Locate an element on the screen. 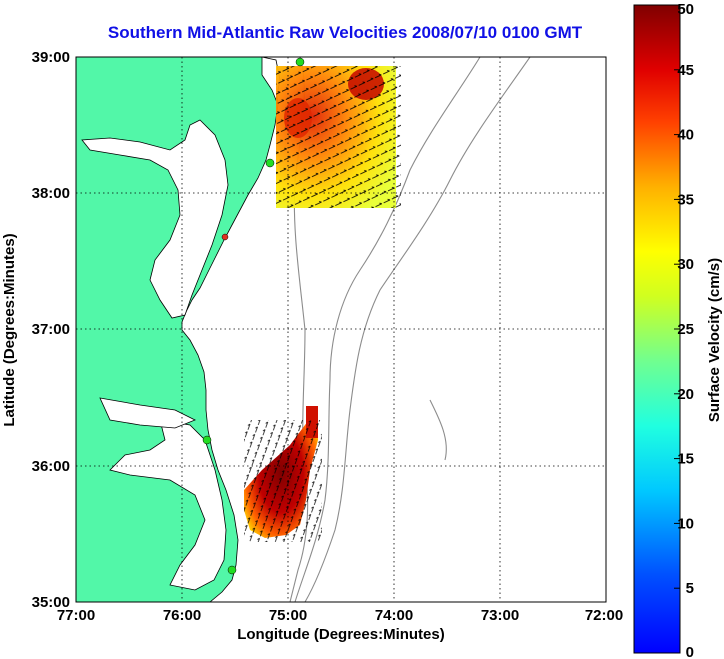 The width and height of the screenshot is (724, 659). colorbar-tick-label: 15 is located at coordinates (685, 459).